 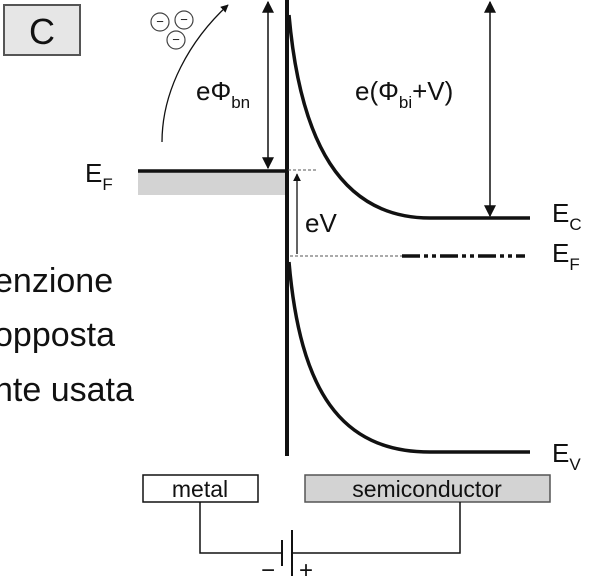 I want to click on bias-label: eV, so click(x=321, y=223).